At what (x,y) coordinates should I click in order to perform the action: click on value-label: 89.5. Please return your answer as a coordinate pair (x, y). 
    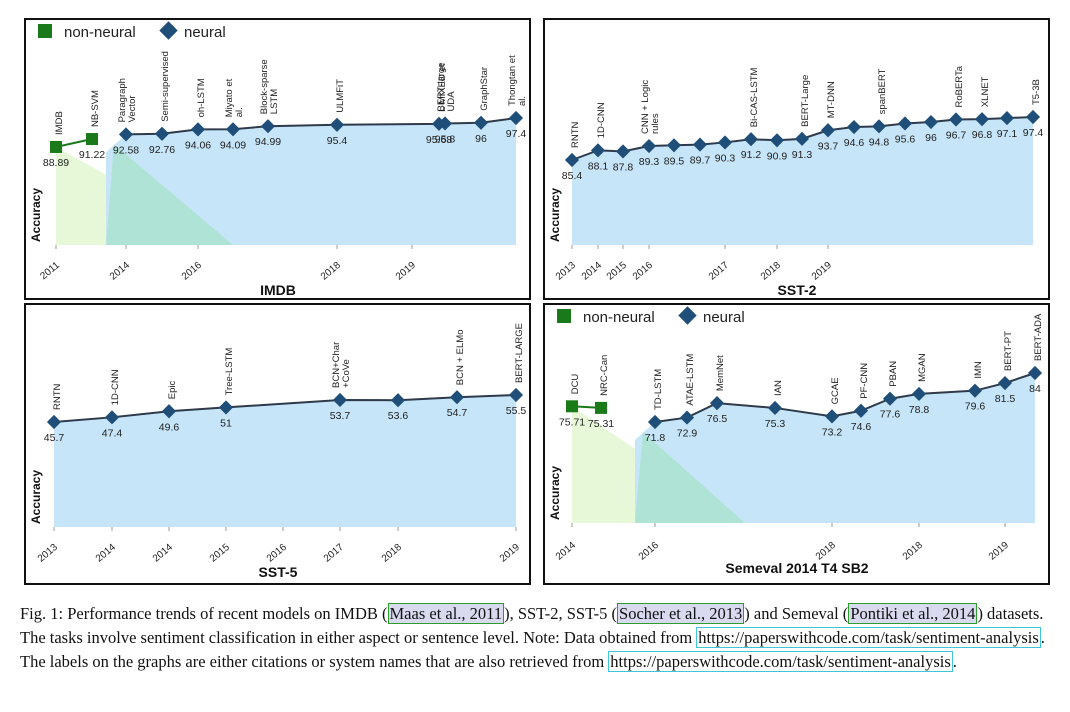
    Looking at the image, I should click on (674, 161).